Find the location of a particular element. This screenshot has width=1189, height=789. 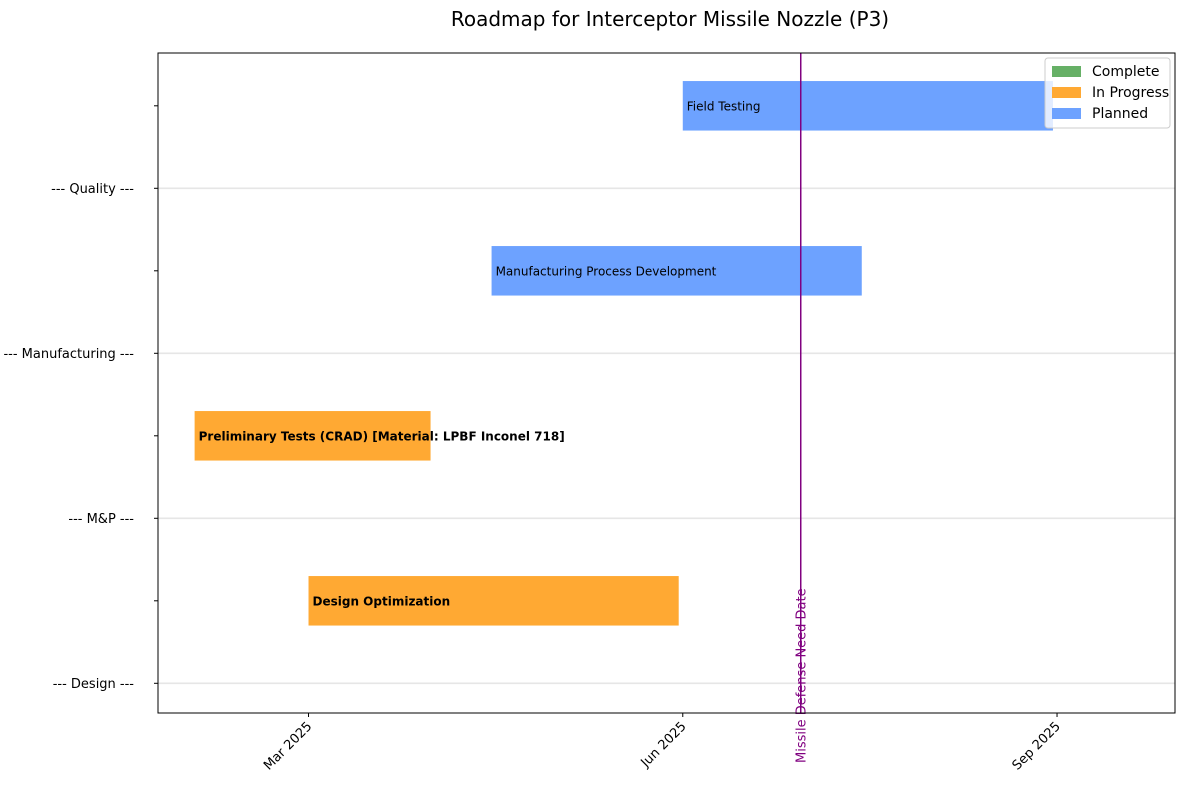

x-tick-label: Mar 2025 is located at coordinates (288, 746).